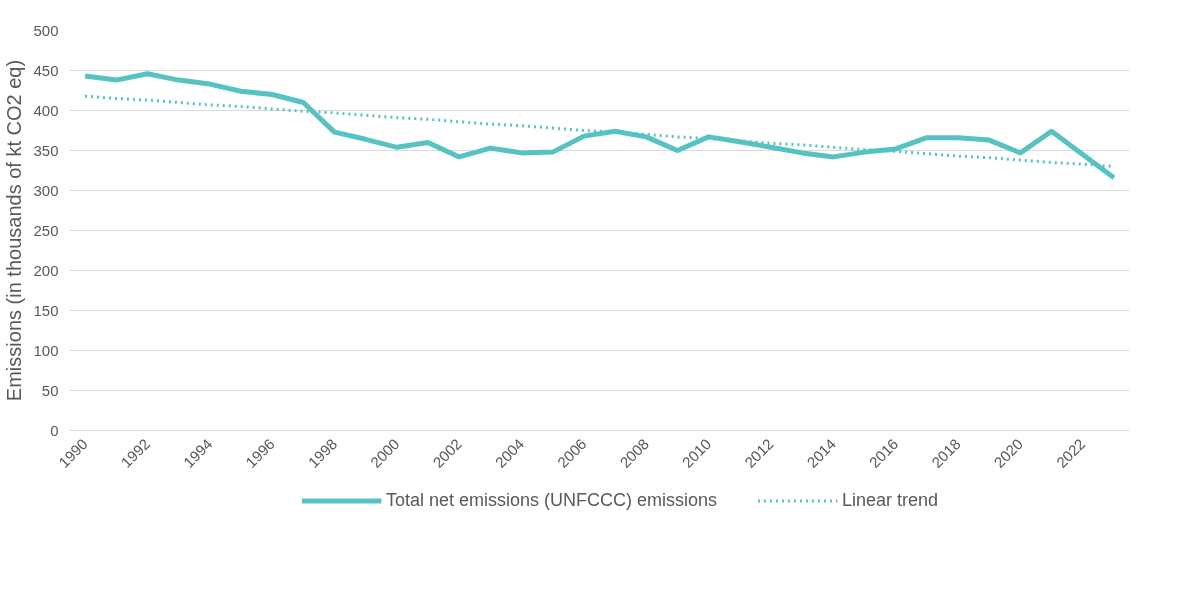 This screenshot has width=1200, height=594. I want to click on y-tick-label: 450, so click(46, 70).